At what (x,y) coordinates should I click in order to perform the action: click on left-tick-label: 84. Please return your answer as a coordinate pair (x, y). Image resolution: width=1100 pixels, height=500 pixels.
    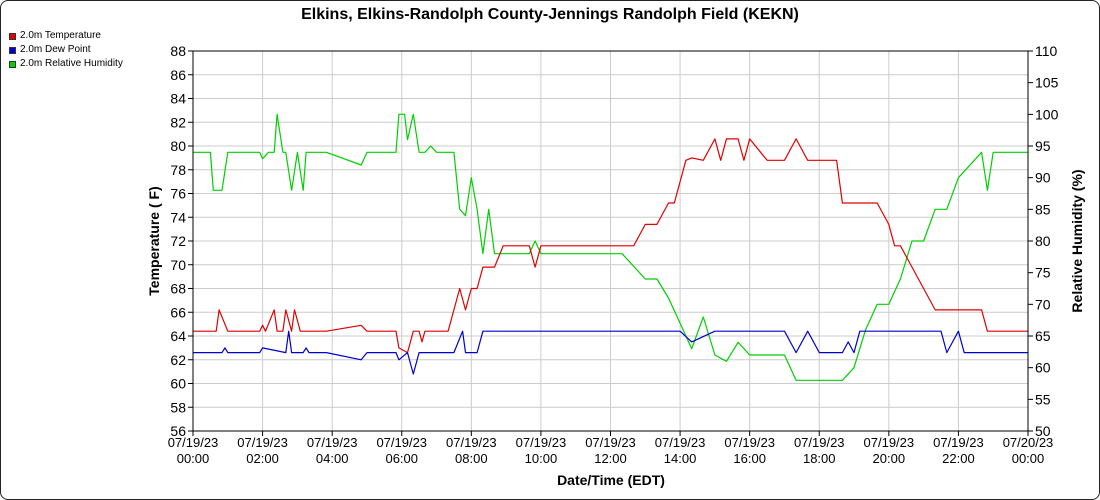
    Looking at the image, I should click on (178, 99).